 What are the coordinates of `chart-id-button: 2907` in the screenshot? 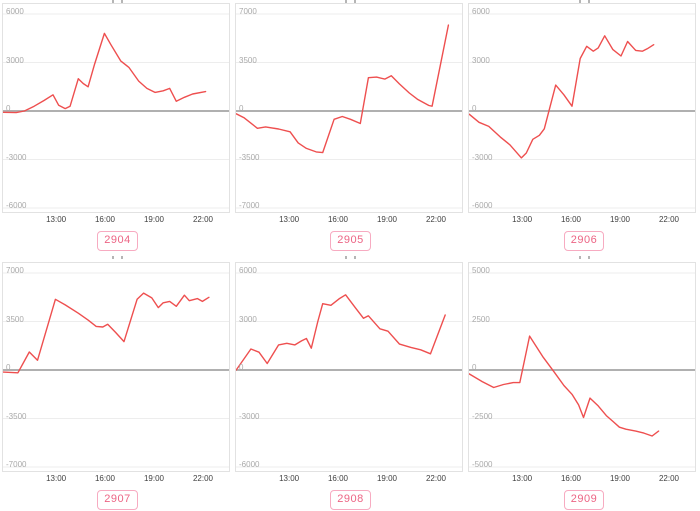 It's located at (117, 500).